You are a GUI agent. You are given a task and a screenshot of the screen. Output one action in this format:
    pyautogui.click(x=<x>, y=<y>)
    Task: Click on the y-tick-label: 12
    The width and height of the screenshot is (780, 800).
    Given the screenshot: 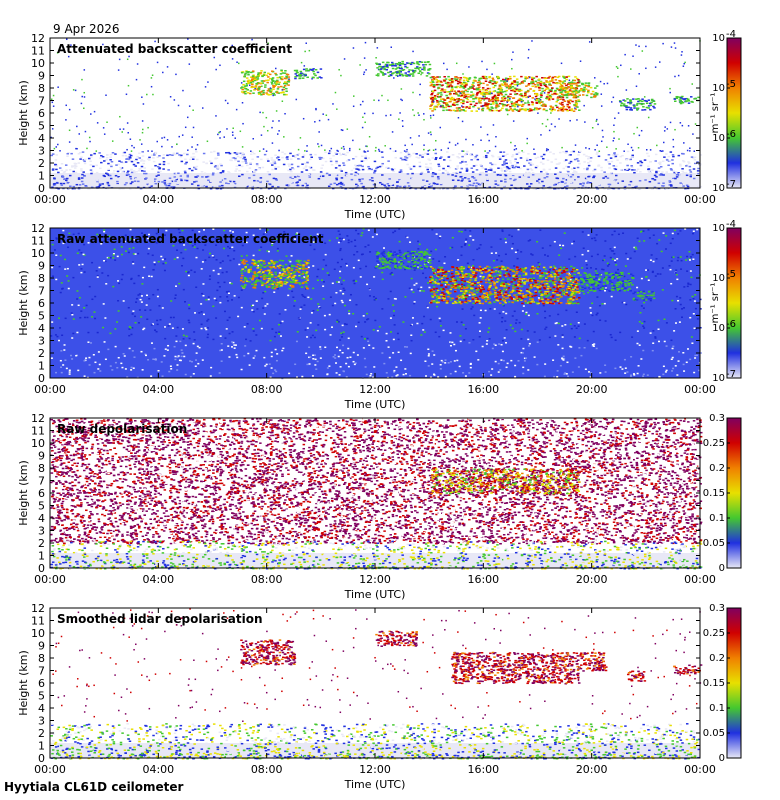 What is the action you would take?
    pyautogui.click(x=38, y=38)
    